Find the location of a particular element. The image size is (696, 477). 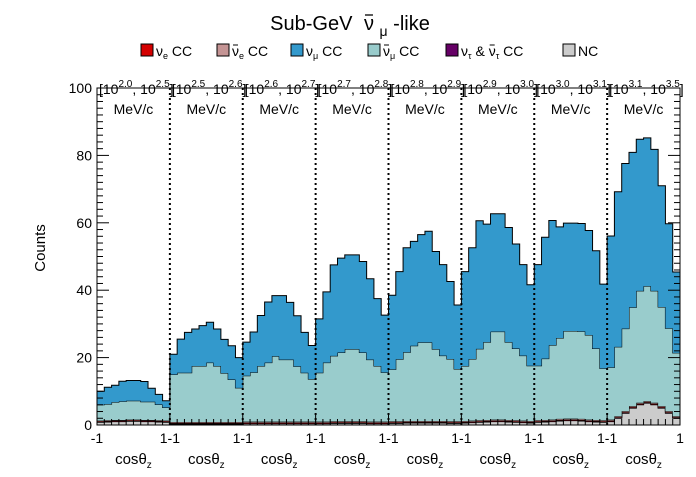

panel-range-hi-exp: 2.5 is located at coordinates (163, 84).